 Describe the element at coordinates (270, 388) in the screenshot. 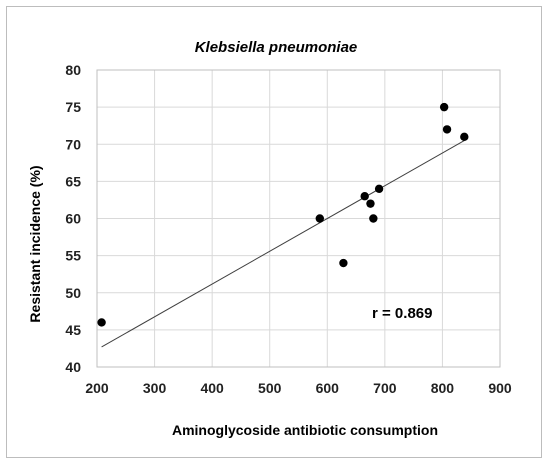

I see `x-tick-label: 500` at that location.